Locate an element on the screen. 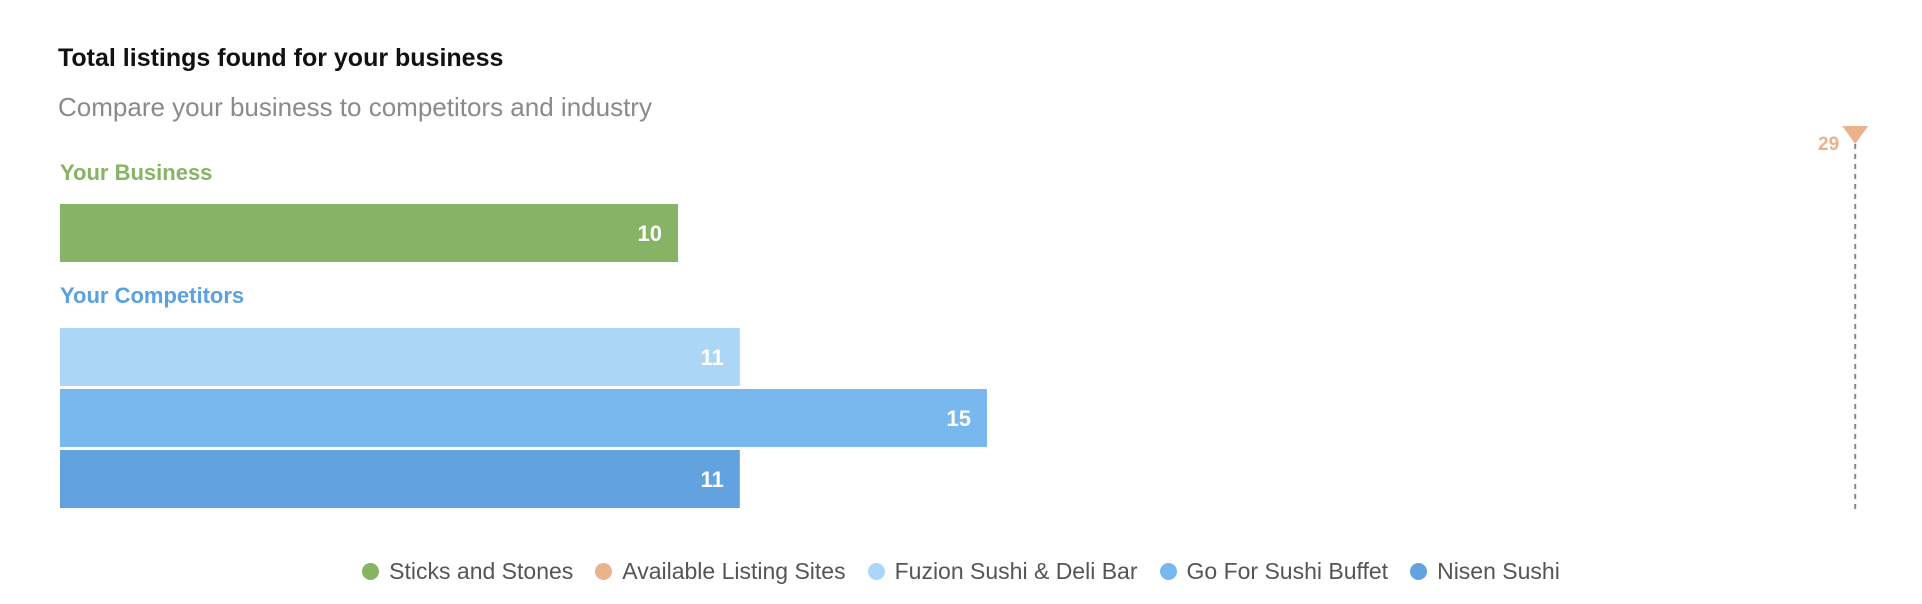  legend-label: Nisen Sushi is located at coordinates (1498, 571).